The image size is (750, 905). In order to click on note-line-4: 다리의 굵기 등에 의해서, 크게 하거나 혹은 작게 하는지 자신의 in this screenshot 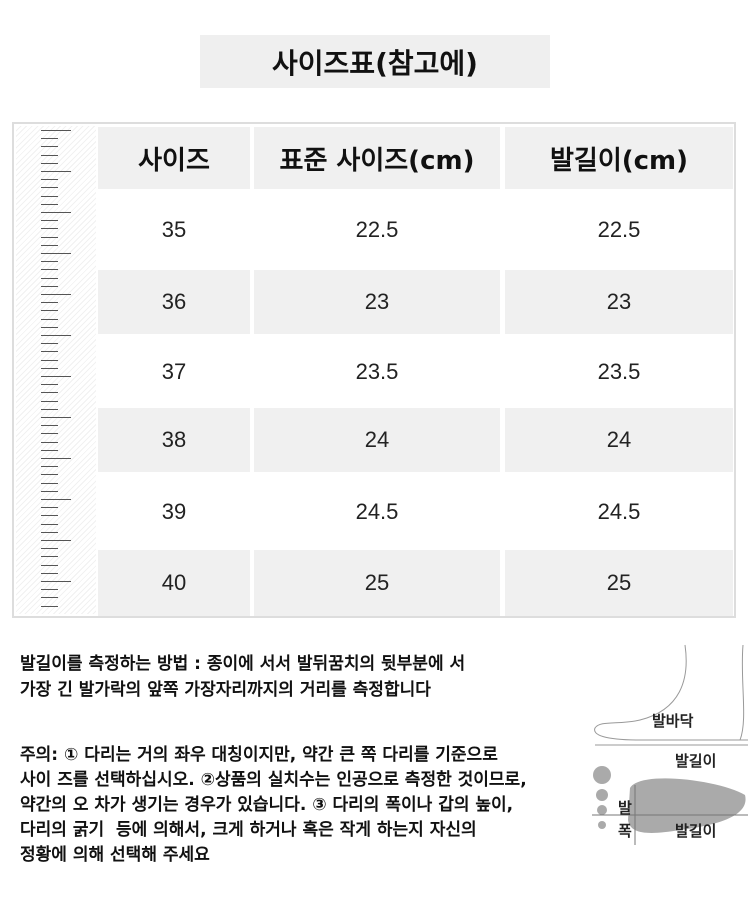, I will do `click(248, 830)`.